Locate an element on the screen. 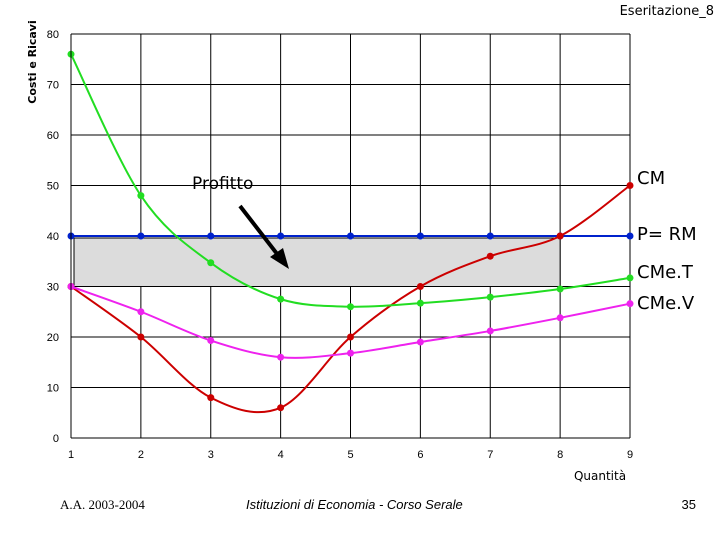 The height and width of the screenshot is (540, 720). y-tick-label: 30 is located at coordinates (53, 288).